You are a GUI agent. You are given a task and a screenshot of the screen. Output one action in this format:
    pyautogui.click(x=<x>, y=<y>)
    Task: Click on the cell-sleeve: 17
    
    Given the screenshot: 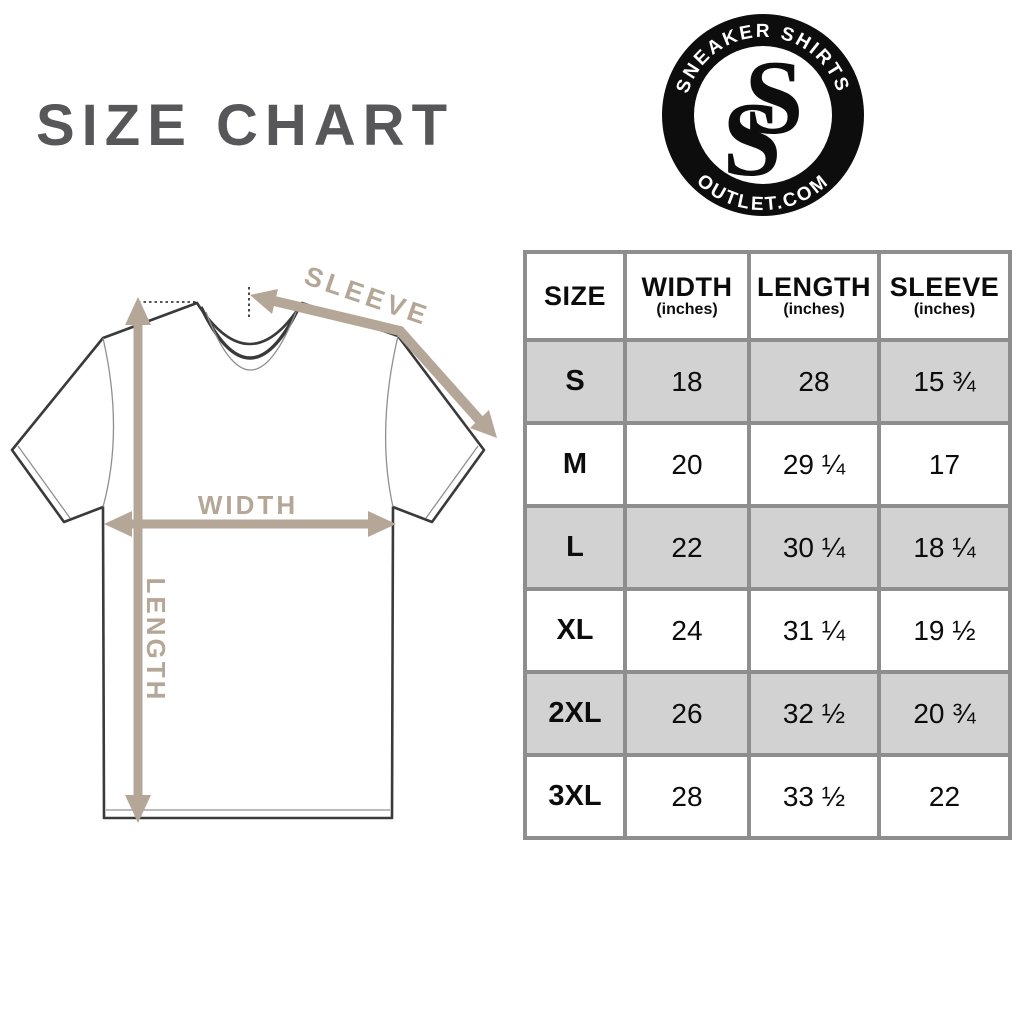 What is the action you would take?
    pyautogui.click(x=944, y=464)
    